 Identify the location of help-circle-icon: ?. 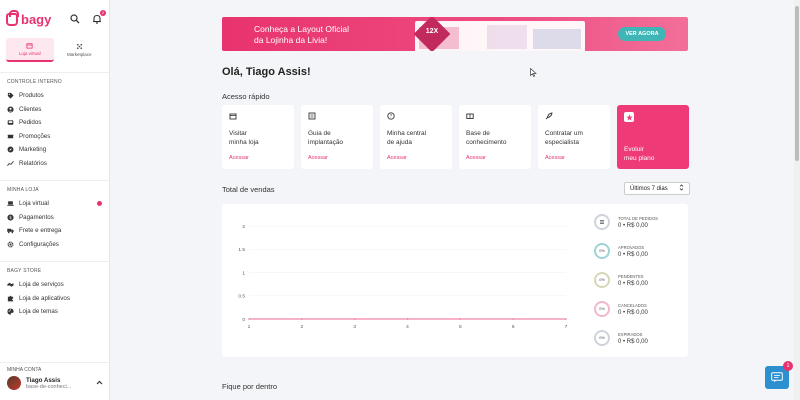
(391, 116).